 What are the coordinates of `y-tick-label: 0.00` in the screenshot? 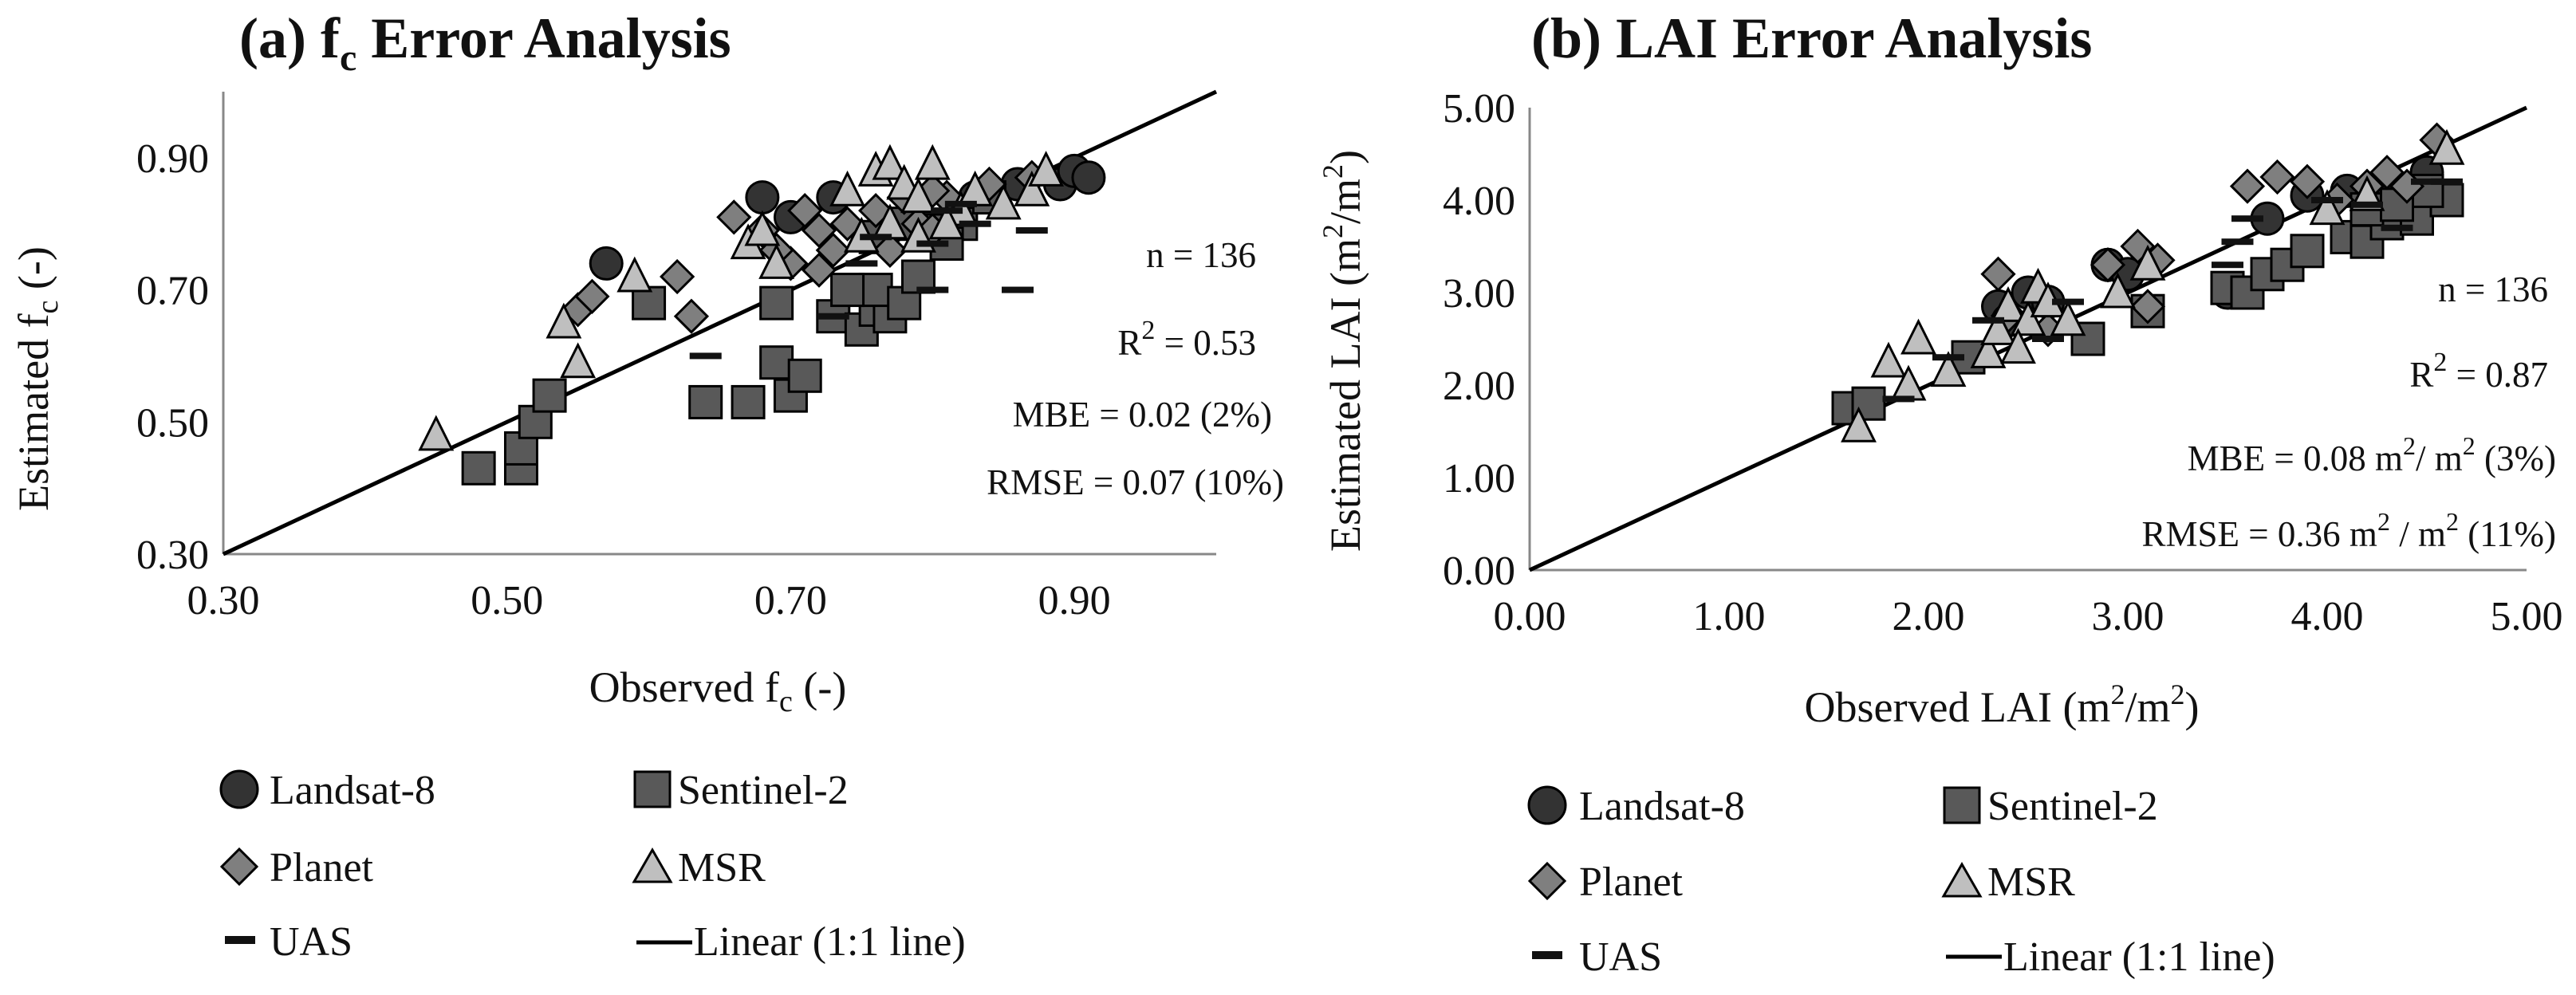 It's located at (1479, 572).